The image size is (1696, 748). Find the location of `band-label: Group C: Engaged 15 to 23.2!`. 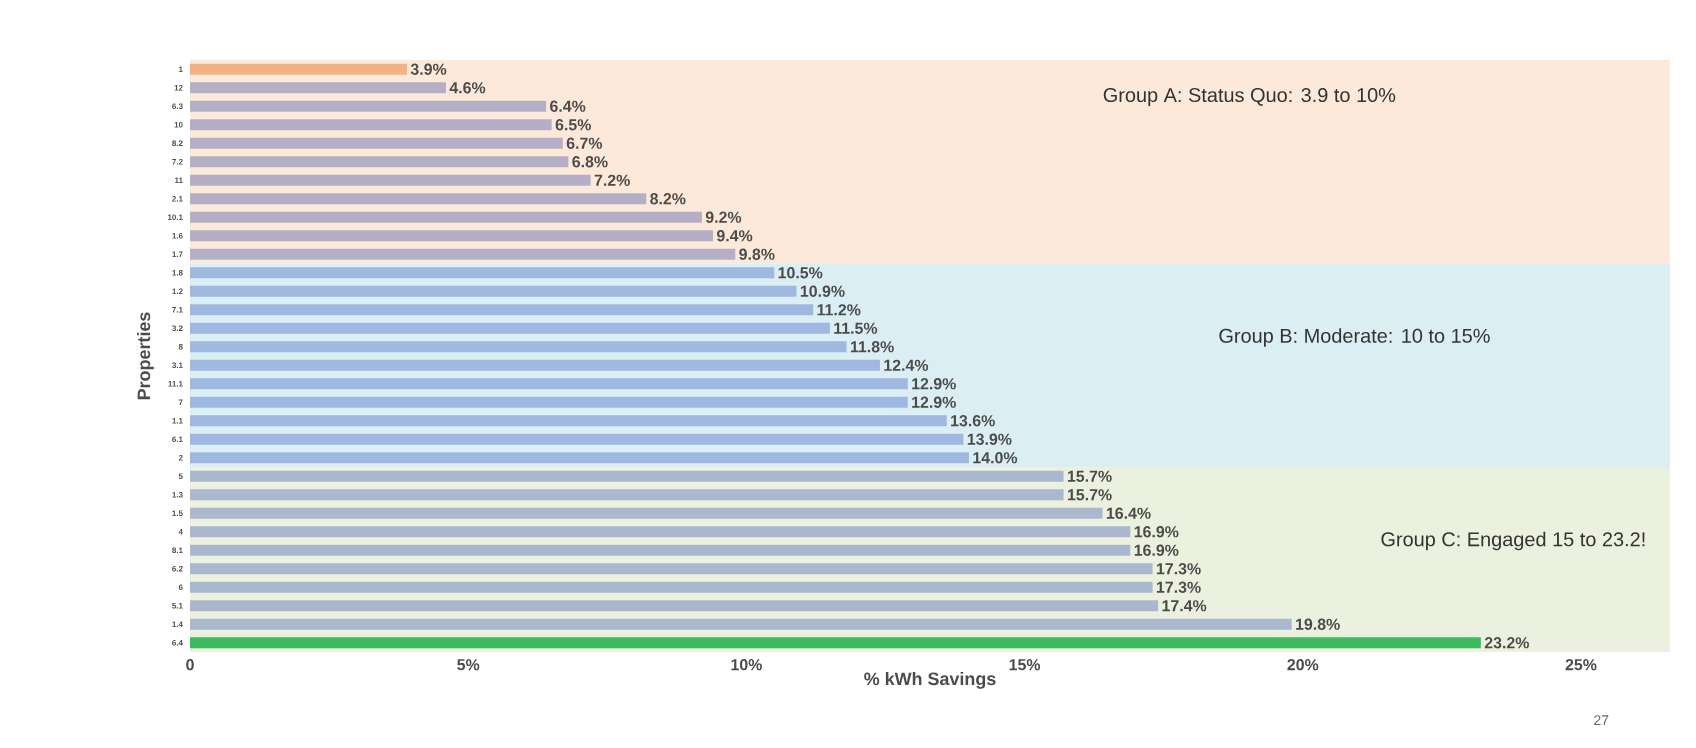

band-label: Group C: Engaged 15 to 23.2! is located at coordinates (1513, 541).